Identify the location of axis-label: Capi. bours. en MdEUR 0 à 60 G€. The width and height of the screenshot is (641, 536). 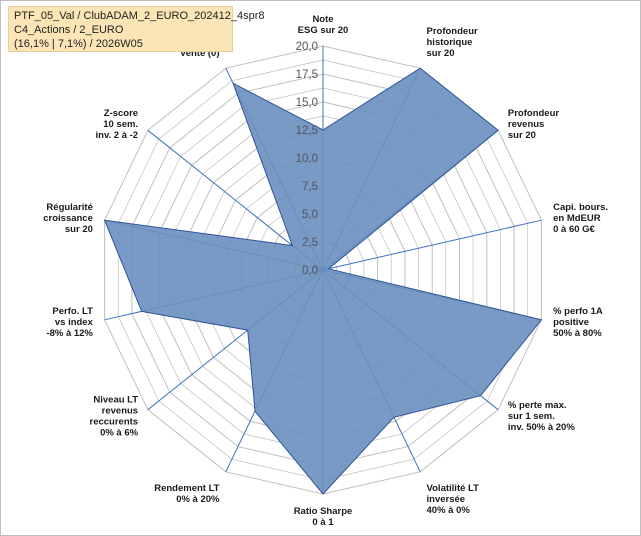
(580, 218).